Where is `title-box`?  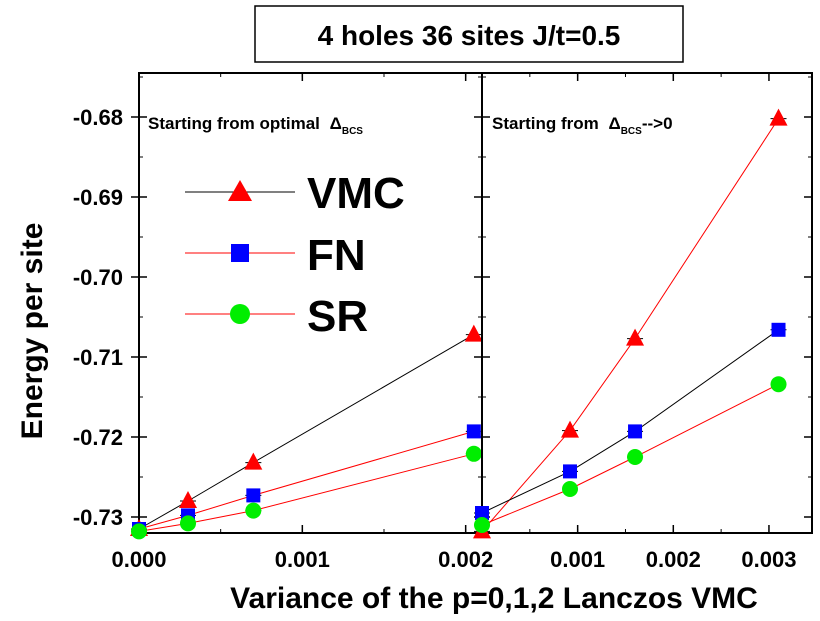 title-box is located at coordinates (469, 34).